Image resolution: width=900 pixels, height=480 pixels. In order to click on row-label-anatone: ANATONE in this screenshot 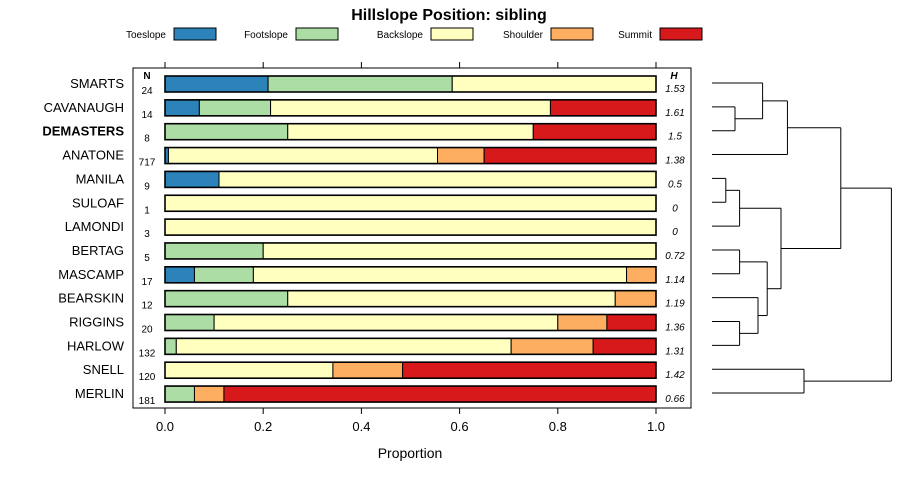, I will do `click(93, 155)`.